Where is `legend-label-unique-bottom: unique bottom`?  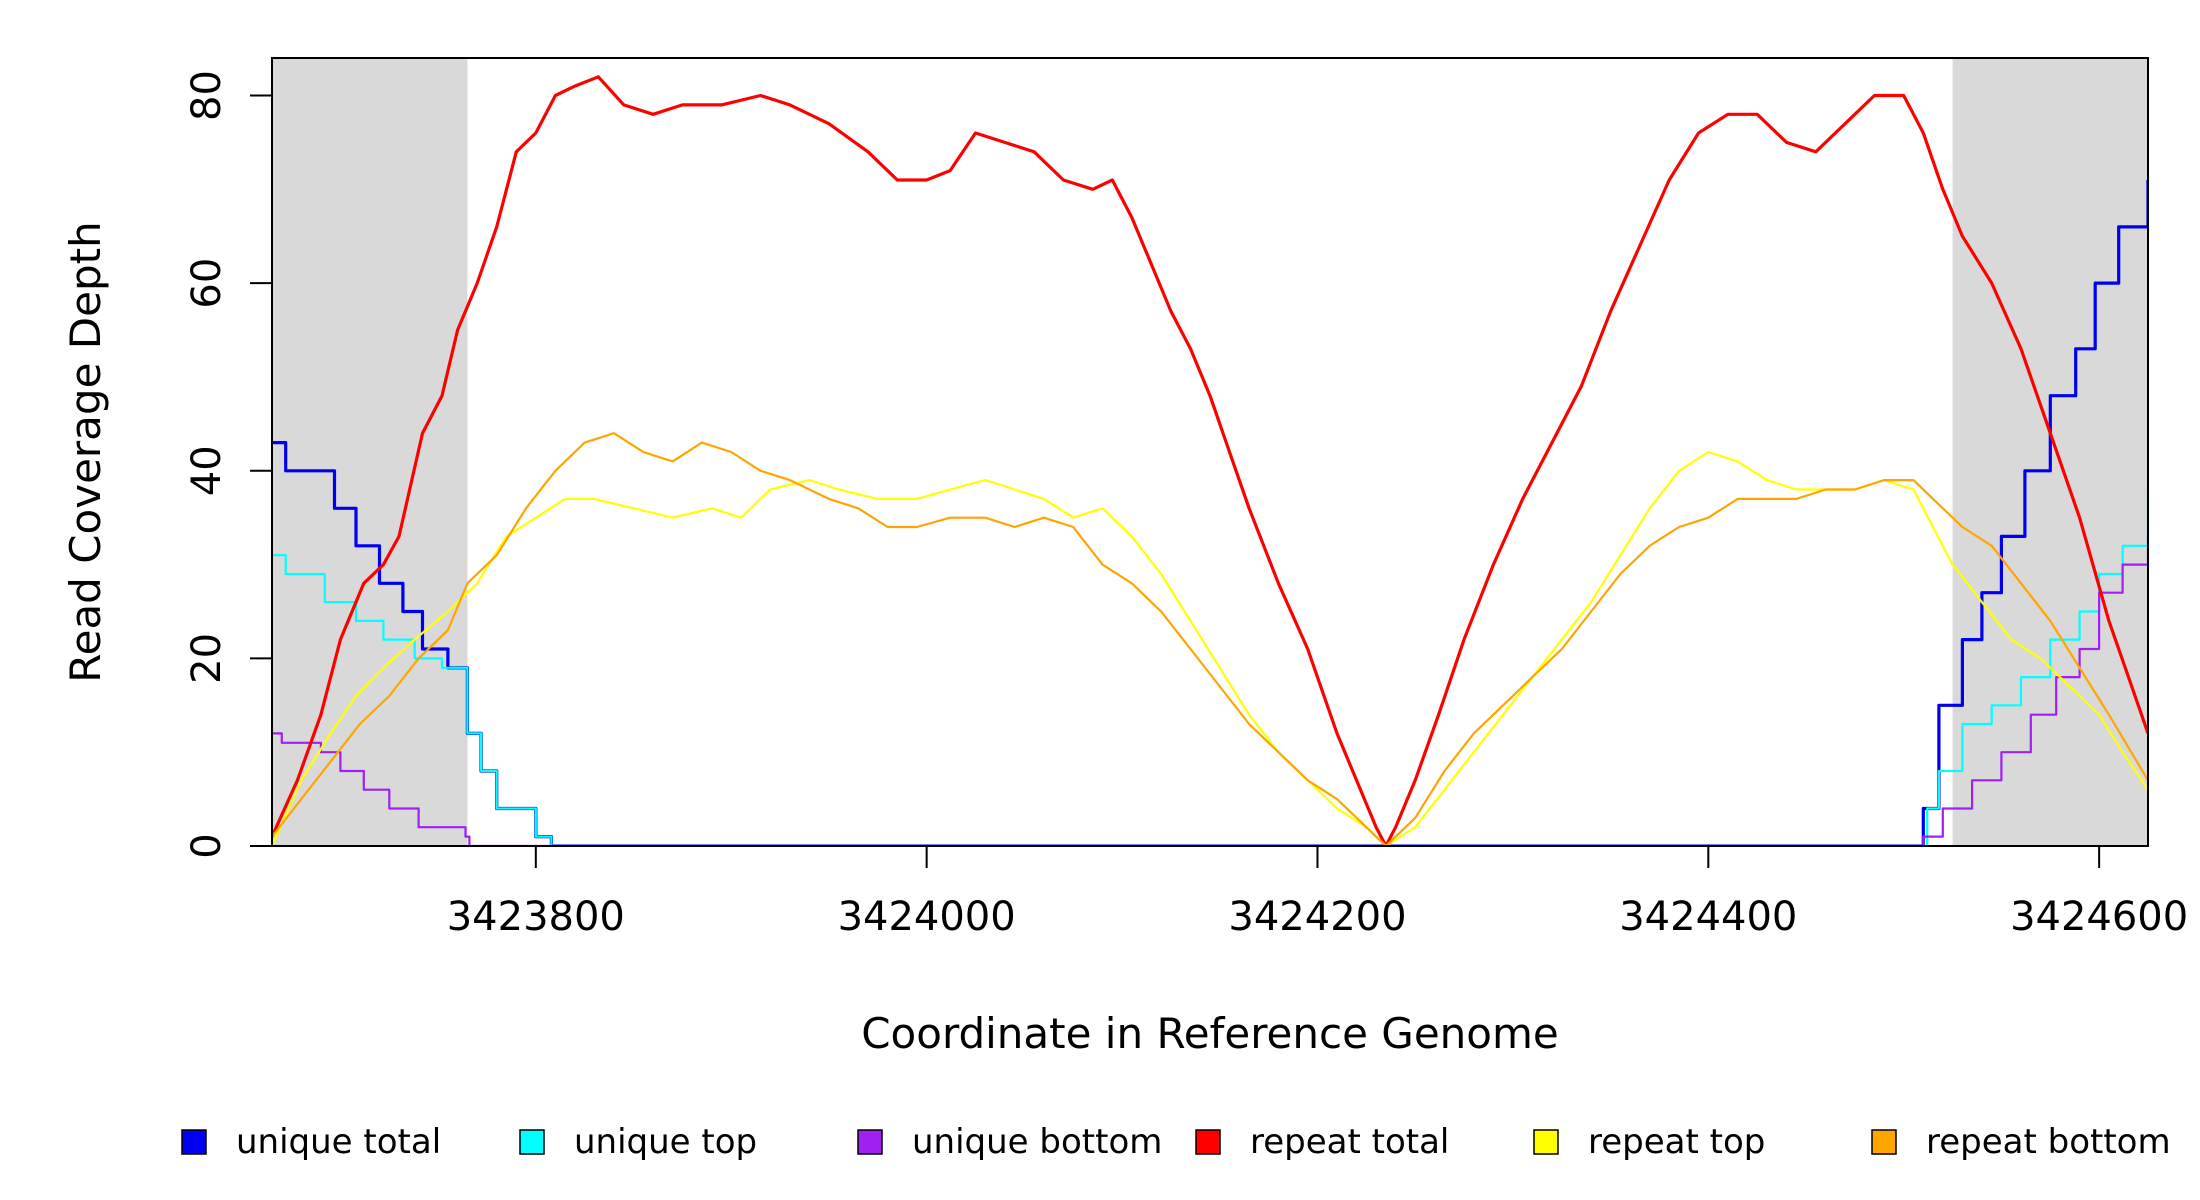 legend-label-unique-bottom: unique bottom is located at coordinates (1037, 1142).